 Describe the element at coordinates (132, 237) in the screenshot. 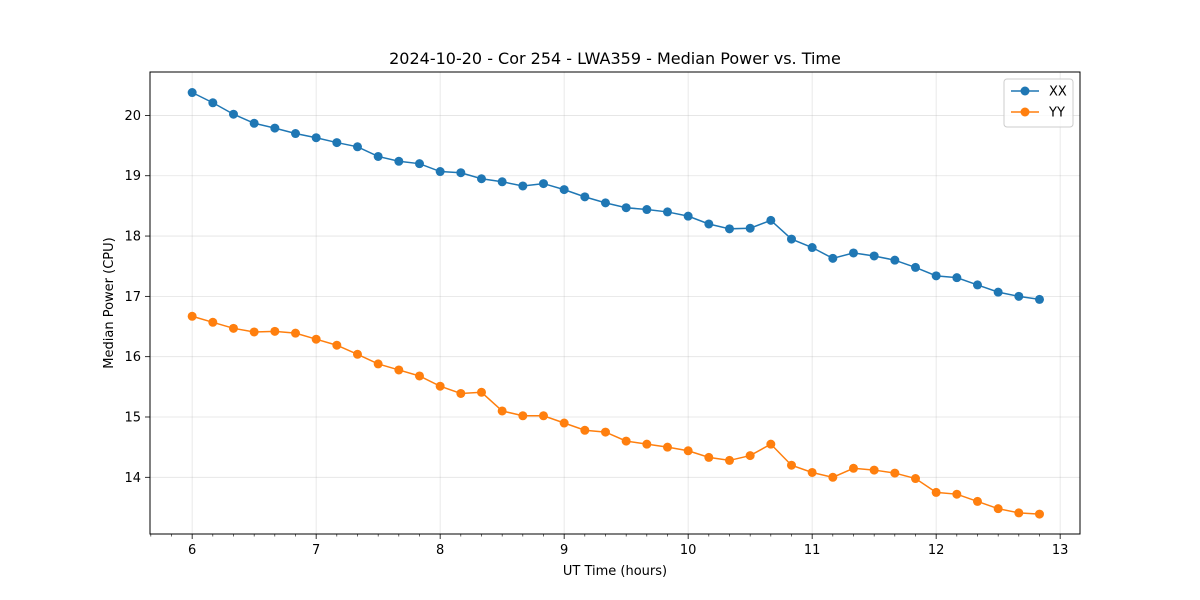

I see `y-tick-label: 18` at that location.